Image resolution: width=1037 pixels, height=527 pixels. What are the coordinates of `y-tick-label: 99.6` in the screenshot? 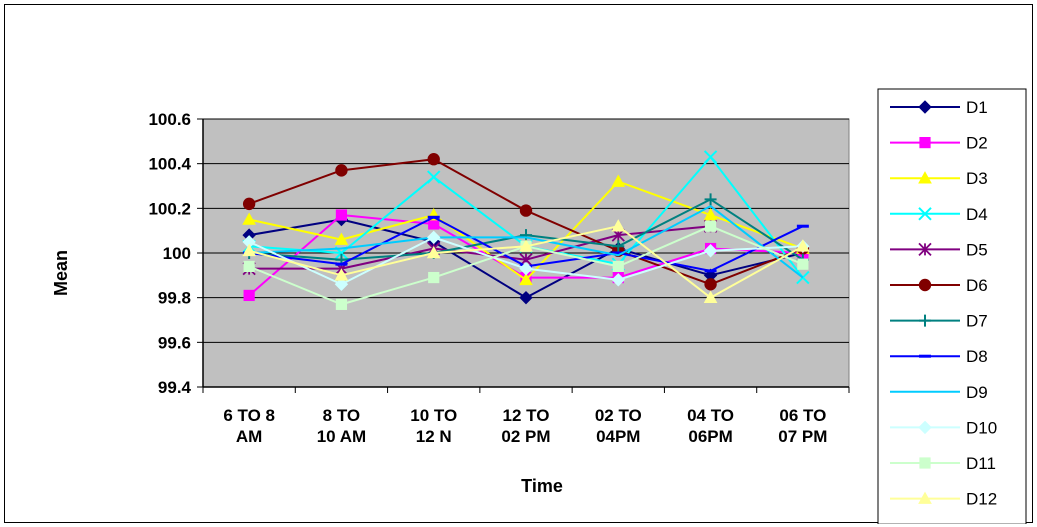 It's located at (174, 342).